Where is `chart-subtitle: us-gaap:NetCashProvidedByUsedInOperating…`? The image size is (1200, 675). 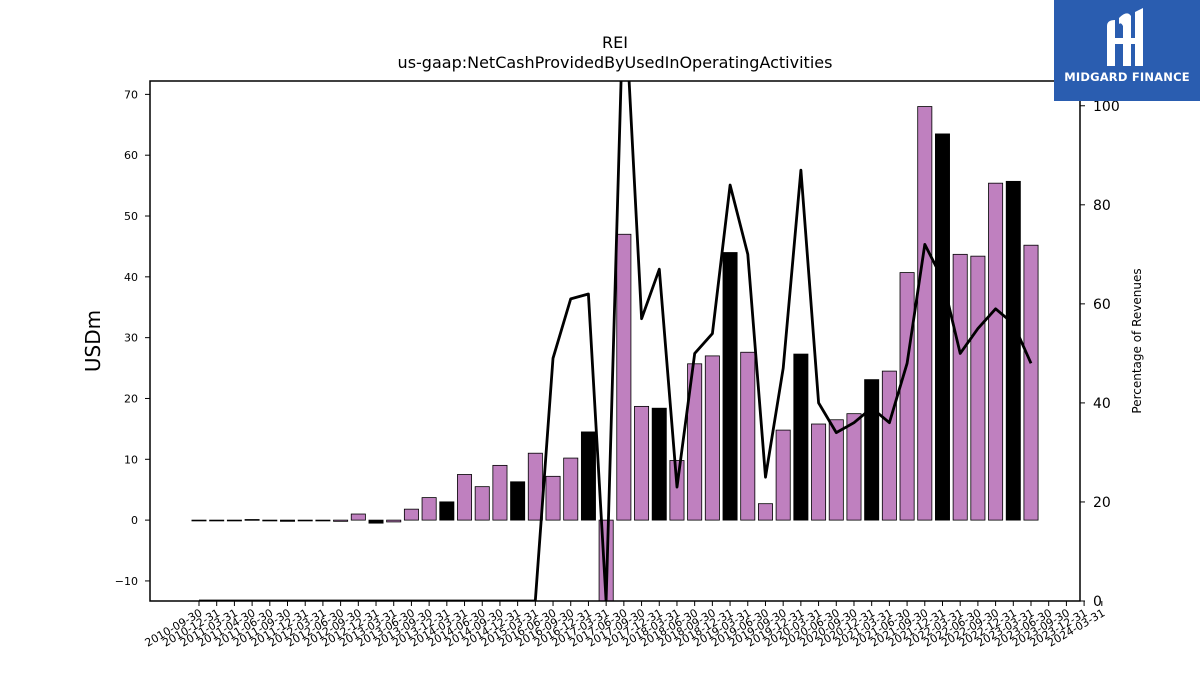
chart-subtitle: us-gaap:NetCashProvidedByUsedInOperating… is located at coordinates (615, 62).